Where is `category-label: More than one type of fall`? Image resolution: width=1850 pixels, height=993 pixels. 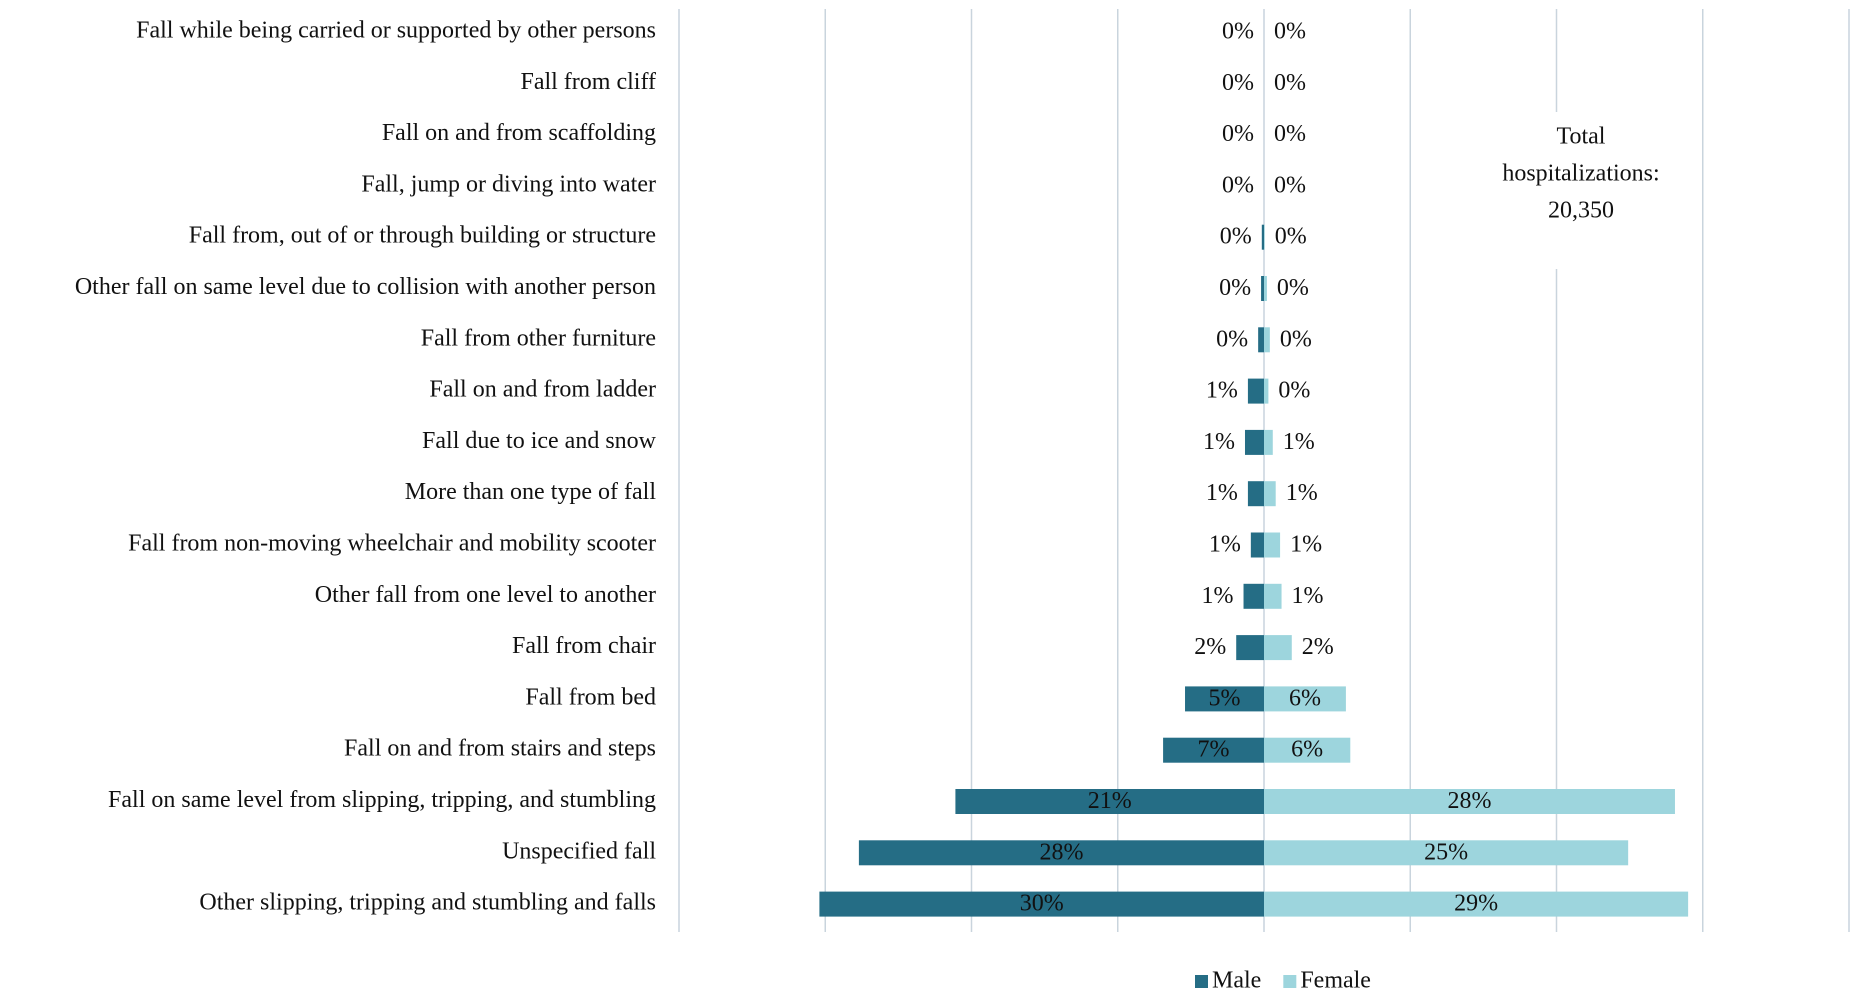 category-label: More than one type of fall is located at coordinates (531, 492).